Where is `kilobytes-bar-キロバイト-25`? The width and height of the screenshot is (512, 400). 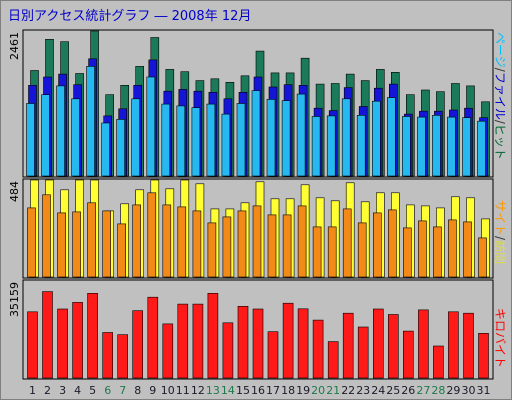
kilobytes-bar-キロバイト-25 is located at coordinates (393, 346).